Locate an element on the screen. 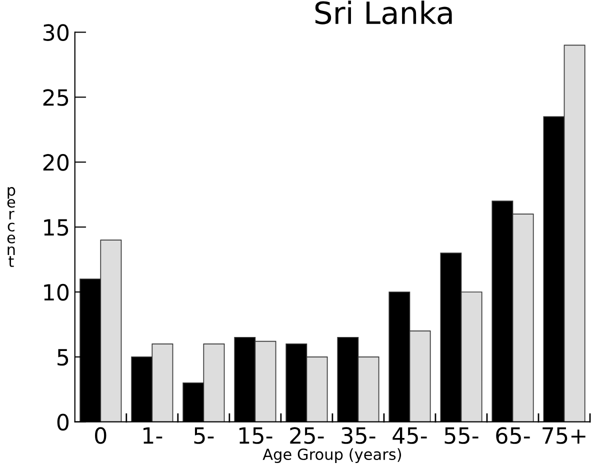 The width and height of the screenshot is (599, 474). y-tick-label: 10 is located at coordinates (56, 292).